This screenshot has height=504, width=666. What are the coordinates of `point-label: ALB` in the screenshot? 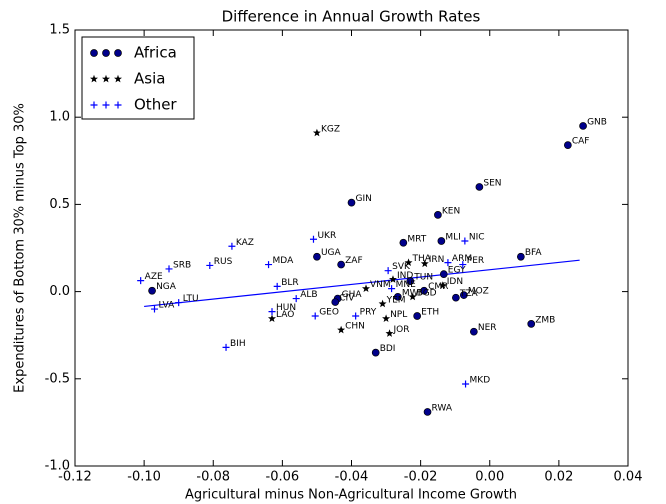 It's located at (308, 295).